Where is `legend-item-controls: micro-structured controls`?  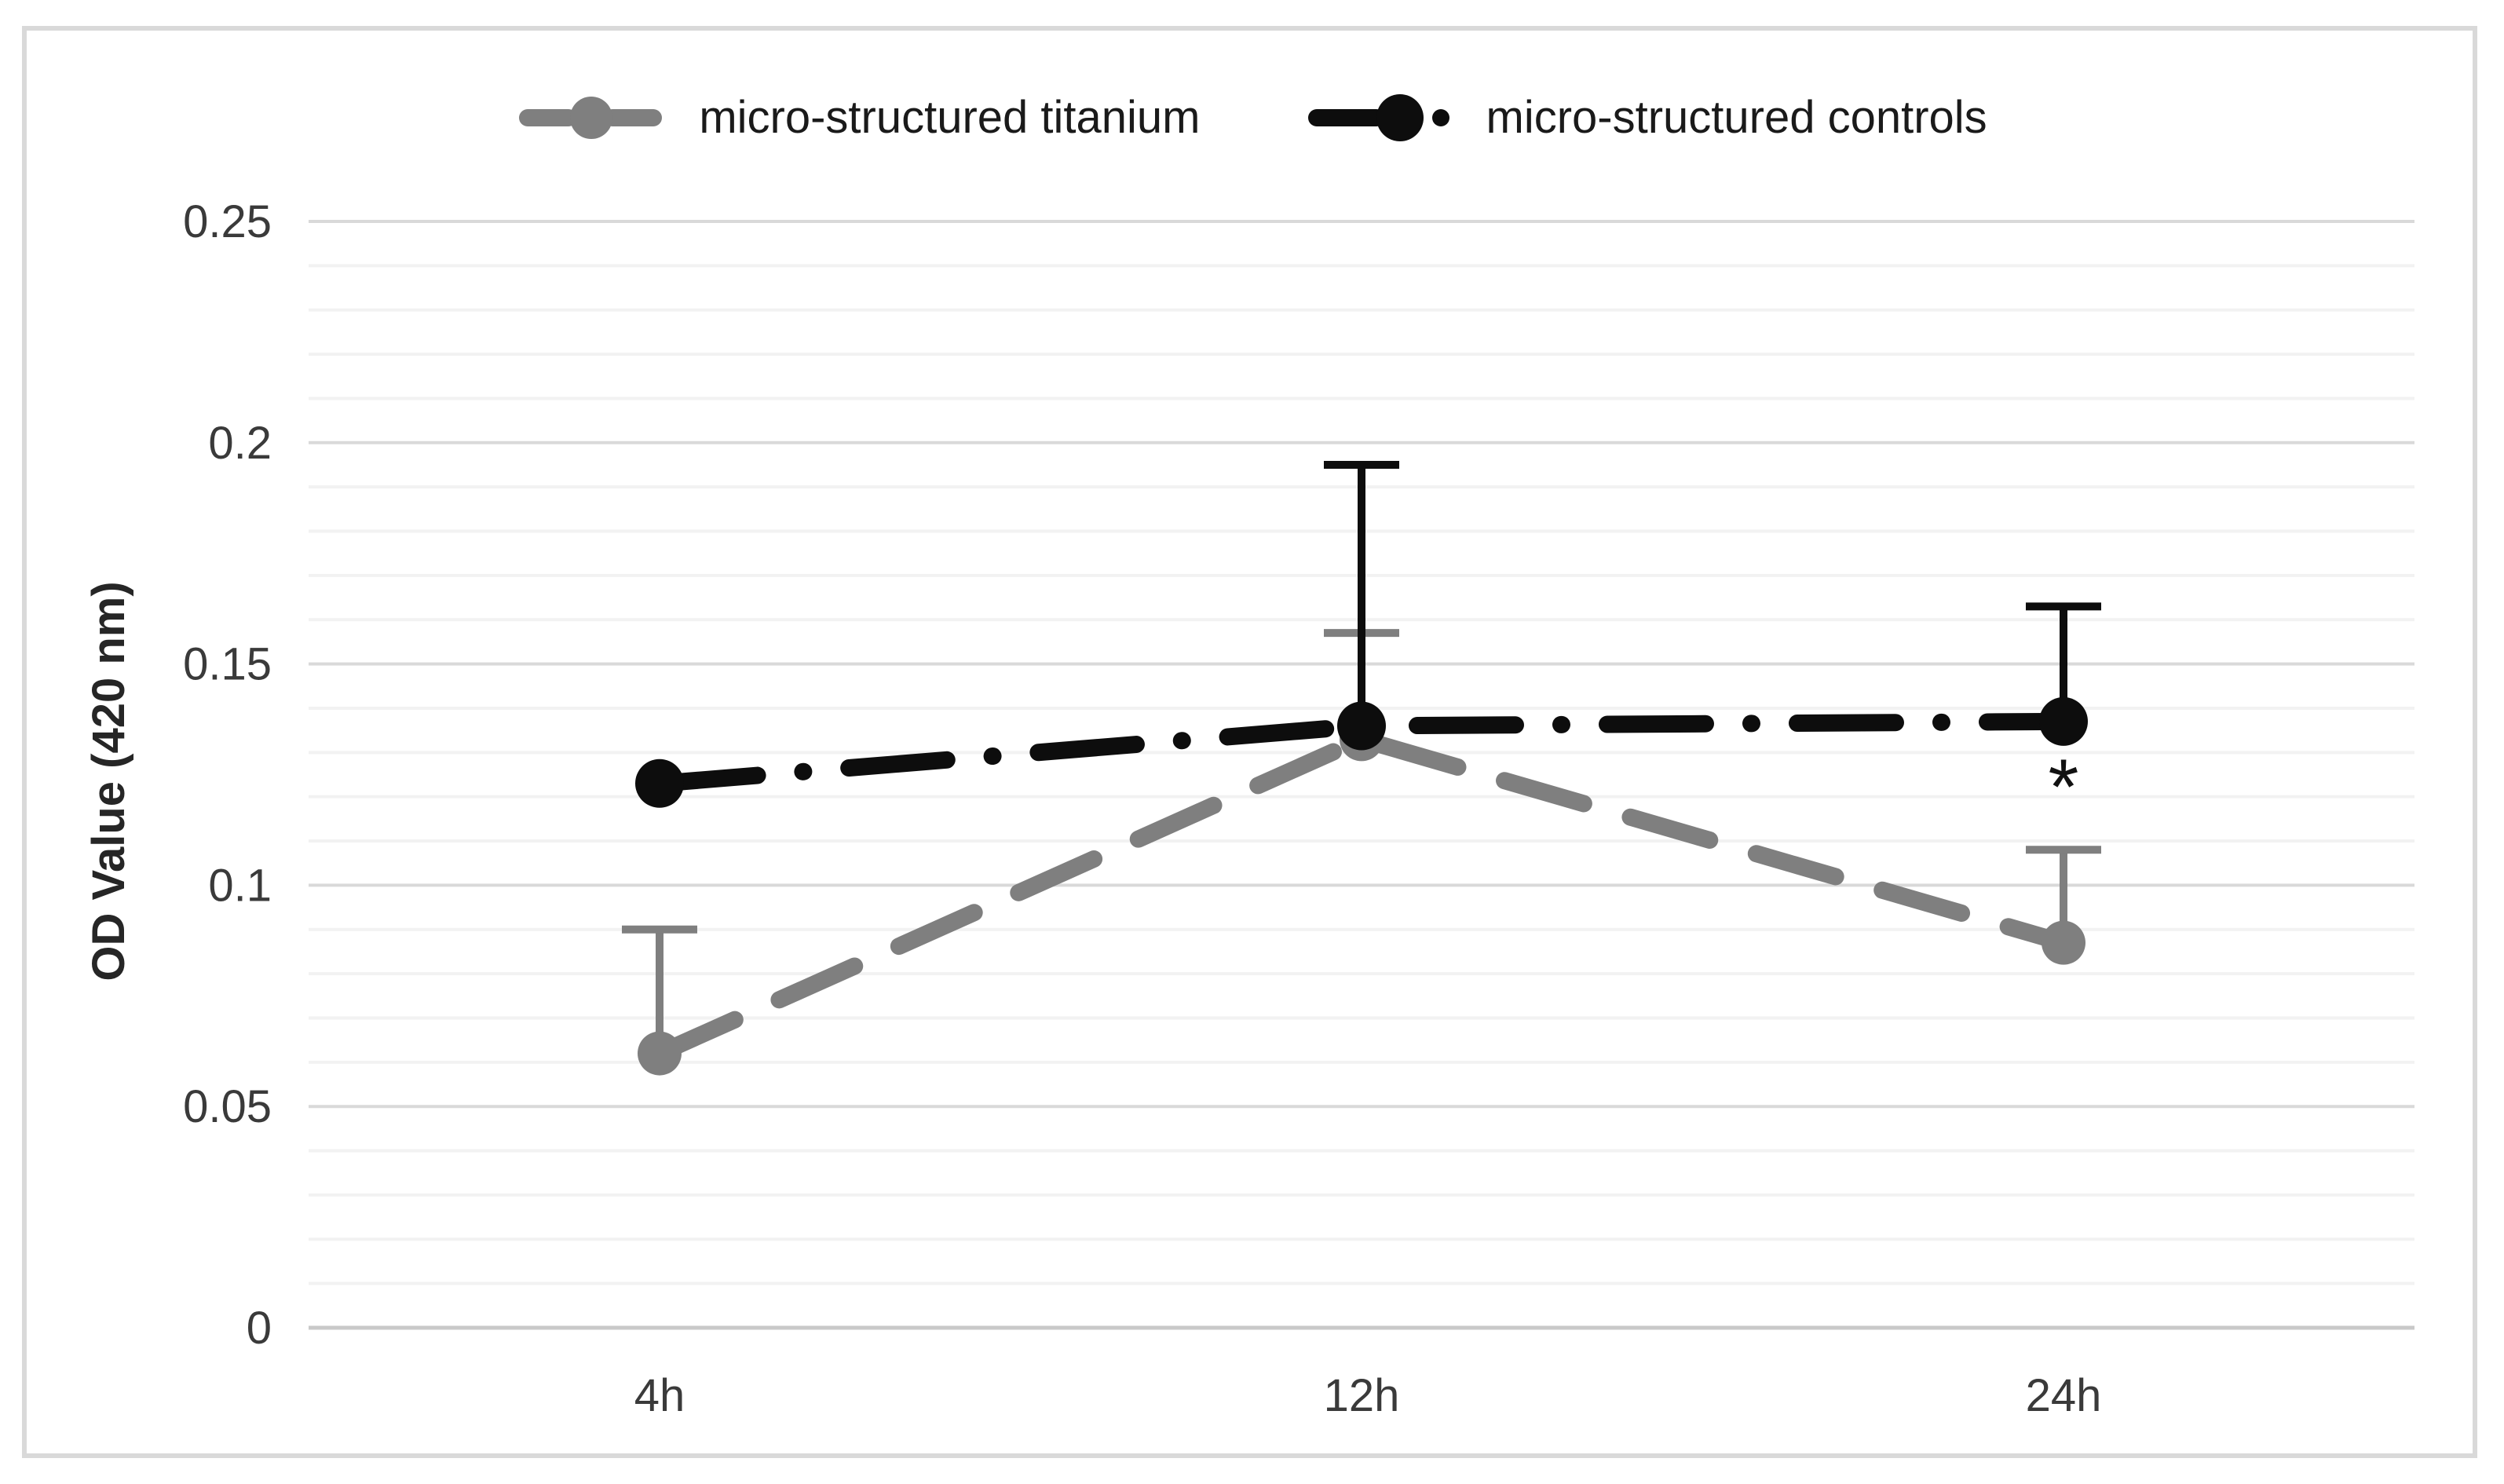 legend-item-controls: micro-structured controls is located at coordinates (1645, 117).